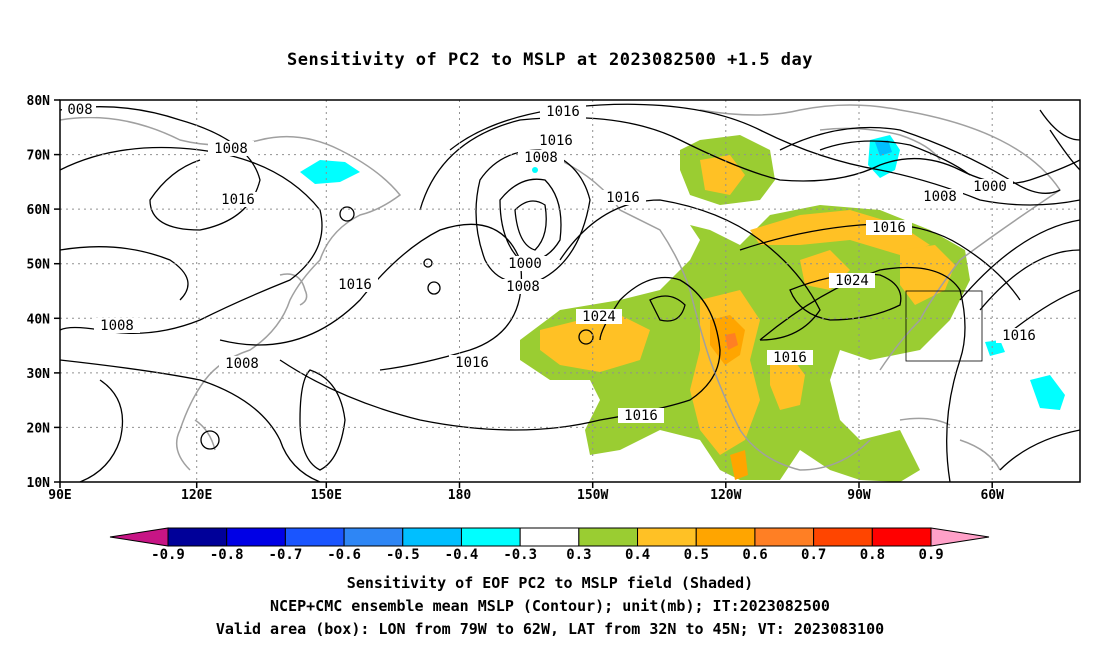 This screenshot has height=650, width=1100. What do you see at coordinates (39, 374) in the screenshot?
I see `lat-label: 30N` at bounding box center [39, 374].